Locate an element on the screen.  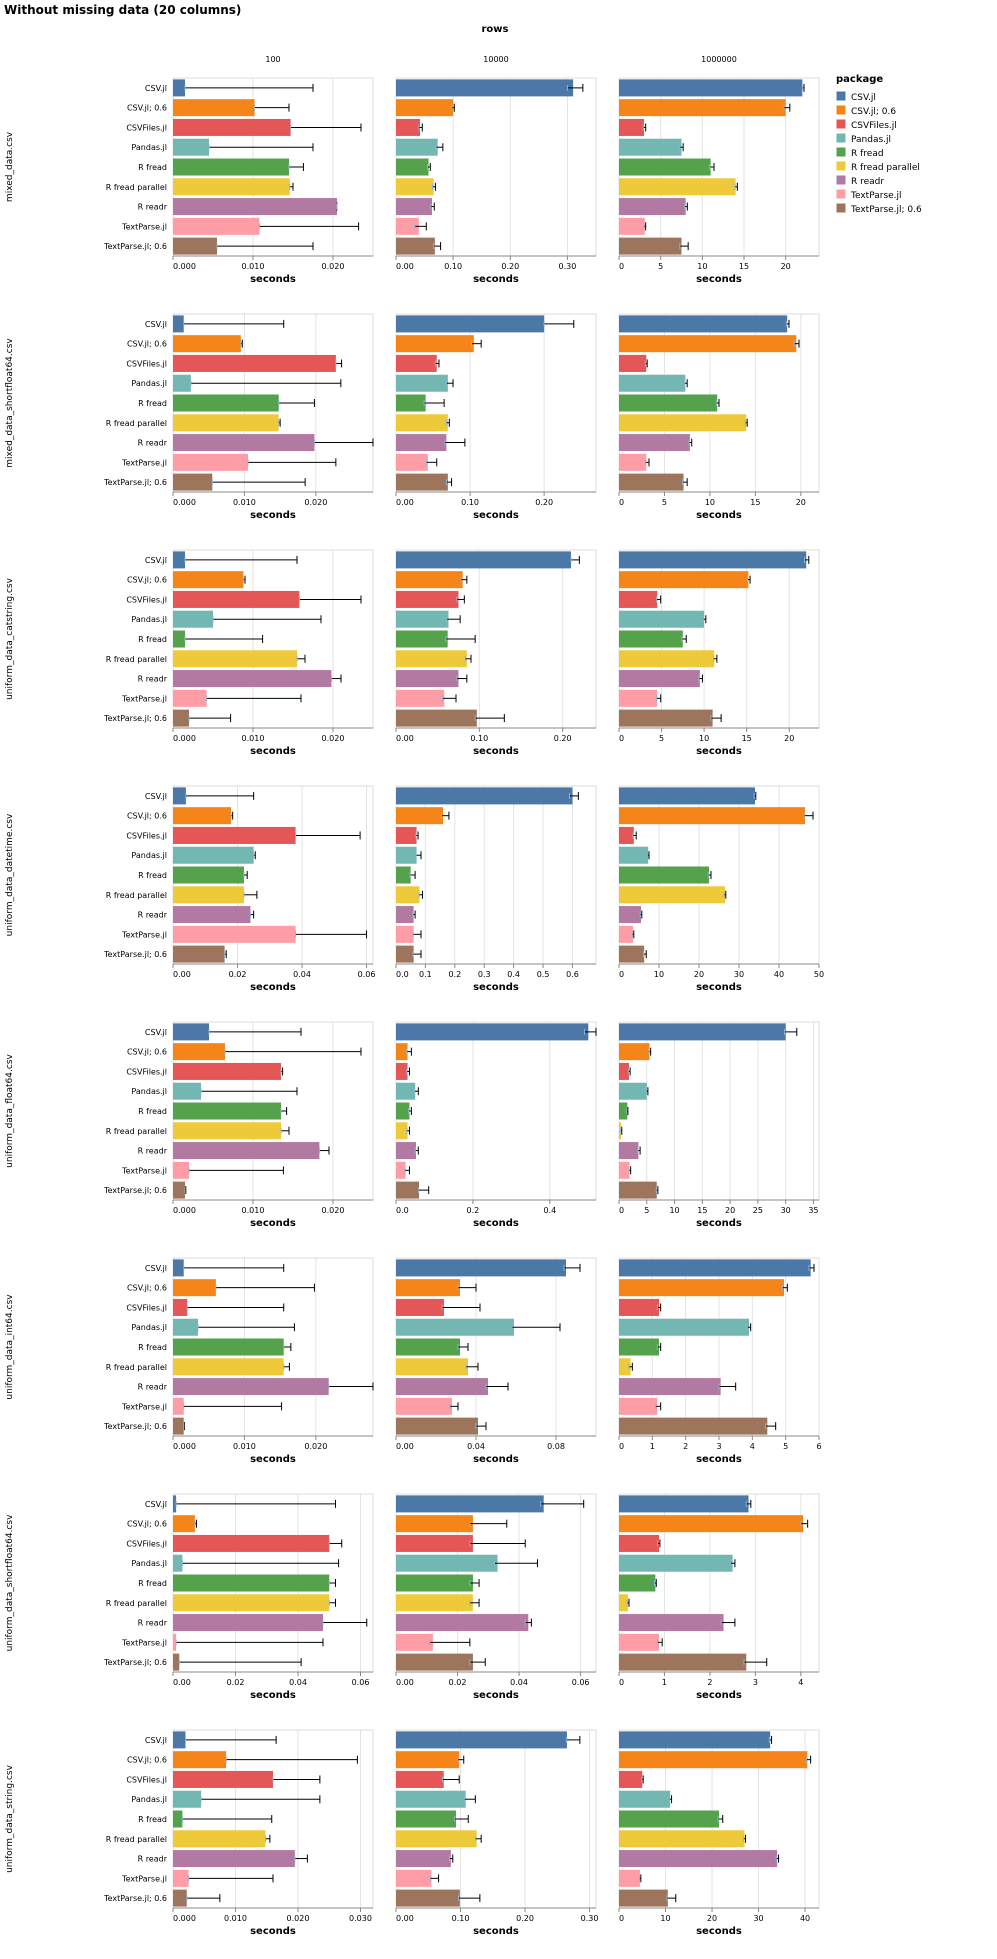
x-tick-label: 50 is located at coordinates (819, 974).